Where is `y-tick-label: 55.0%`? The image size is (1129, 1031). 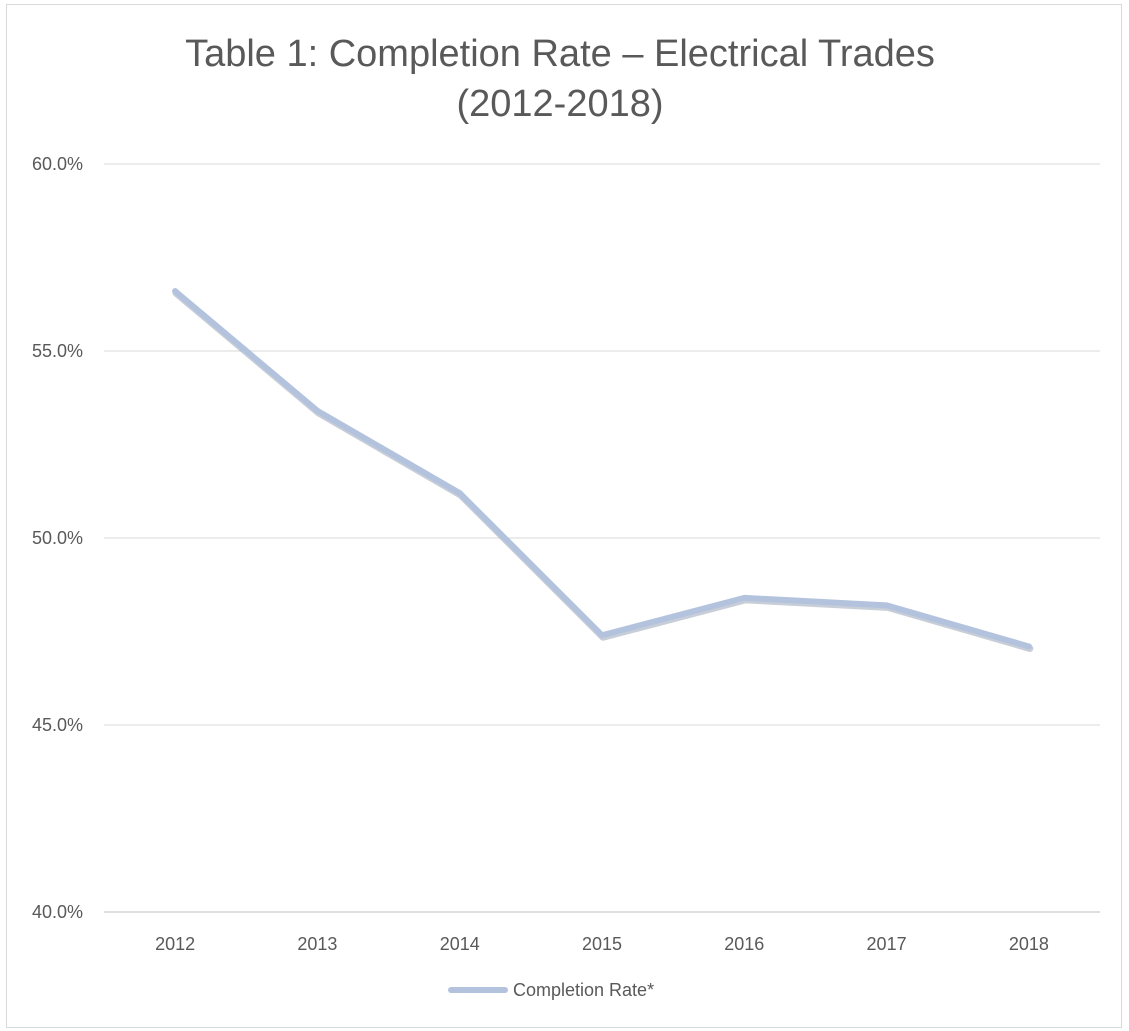 y-tick-label: 55.0% is located at coordinates (57, 351).